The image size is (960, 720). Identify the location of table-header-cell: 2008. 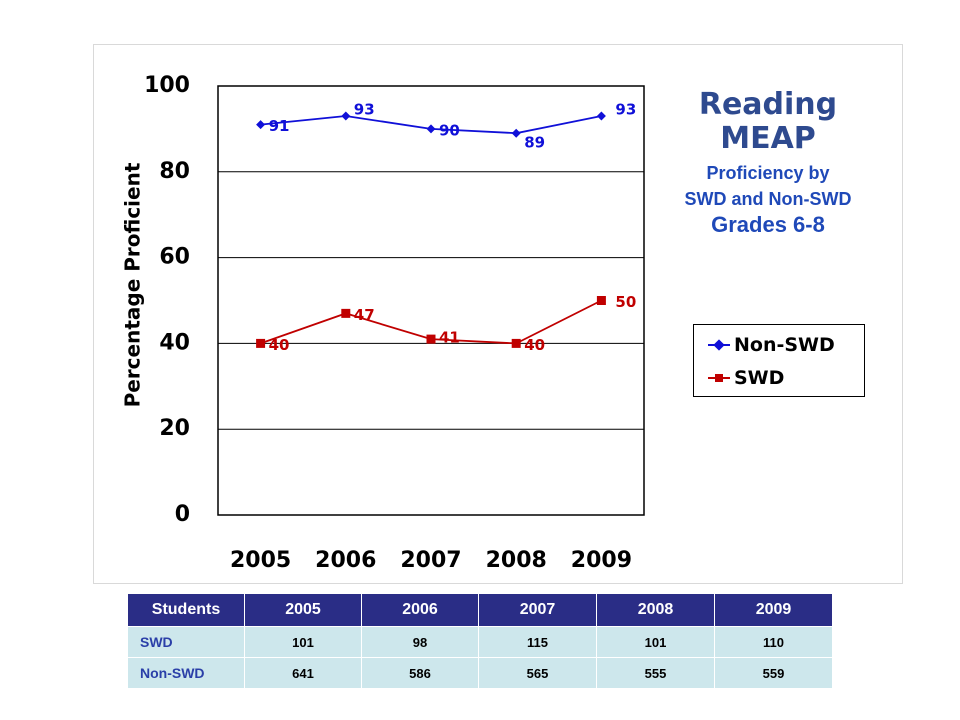
(655, 610).